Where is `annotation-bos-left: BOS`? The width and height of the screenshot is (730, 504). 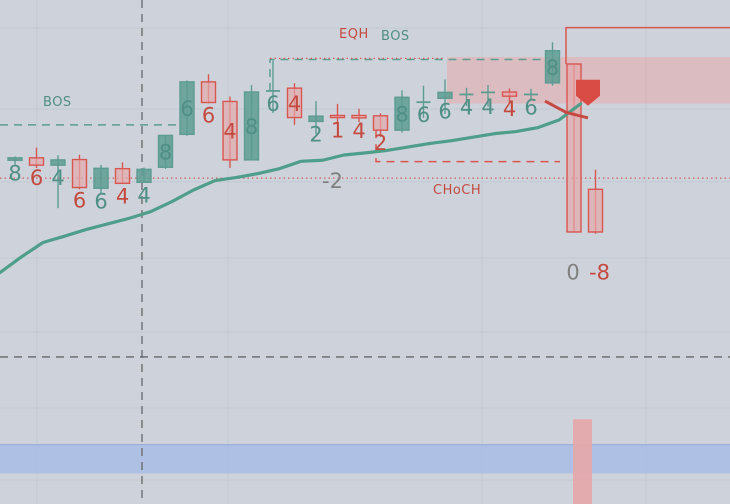 annotation-bos-left: BOS is located at coordinates (57, 102).